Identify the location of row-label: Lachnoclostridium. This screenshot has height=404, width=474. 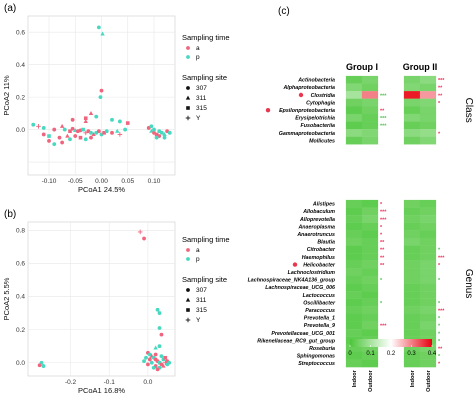
(312, 273).